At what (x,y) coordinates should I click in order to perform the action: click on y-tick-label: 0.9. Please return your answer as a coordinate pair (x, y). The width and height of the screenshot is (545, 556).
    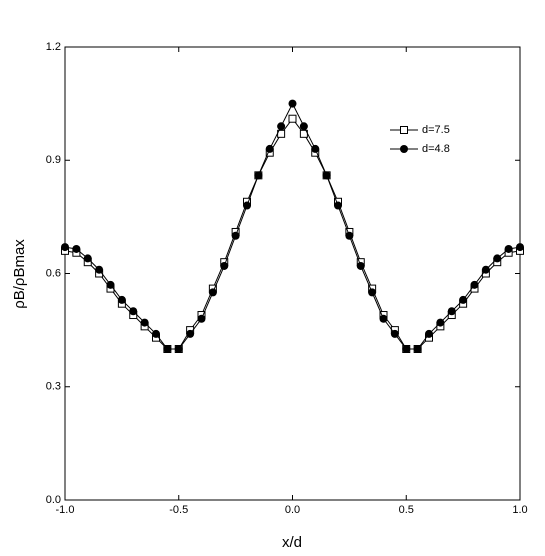
    Looking at the image, I should click on (53, 160).